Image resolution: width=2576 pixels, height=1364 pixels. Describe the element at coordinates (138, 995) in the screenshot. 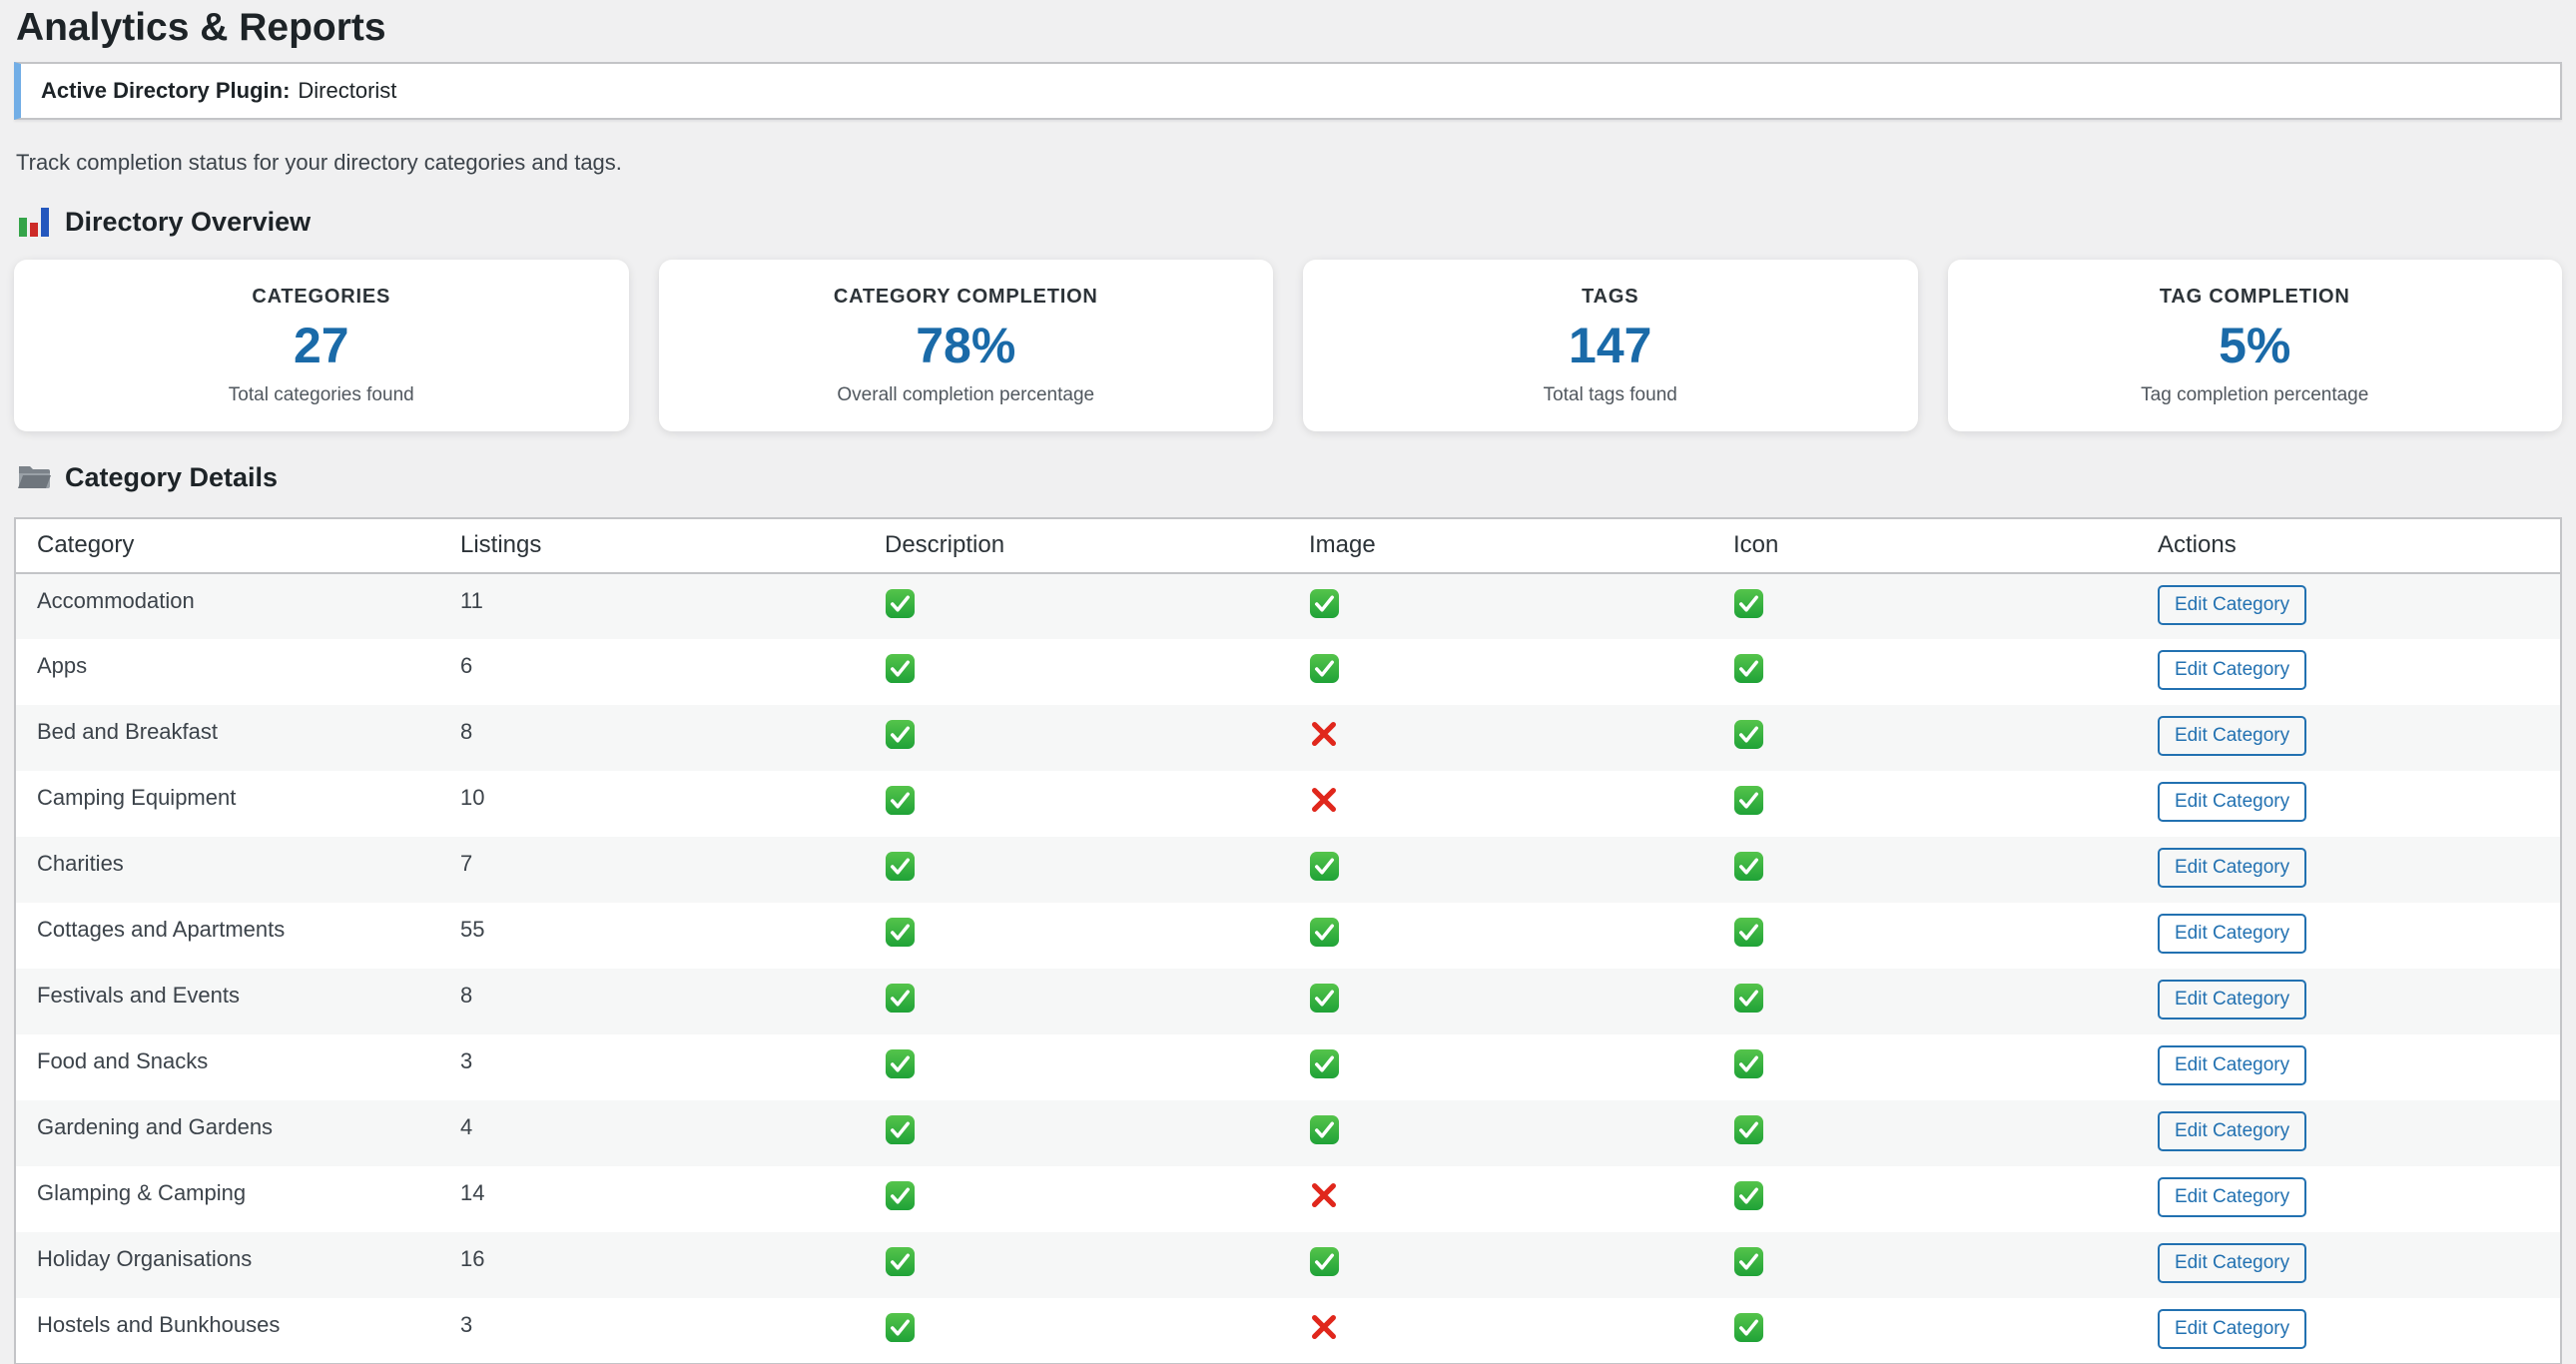

I see `category-name: Festivals and Events` at that location.